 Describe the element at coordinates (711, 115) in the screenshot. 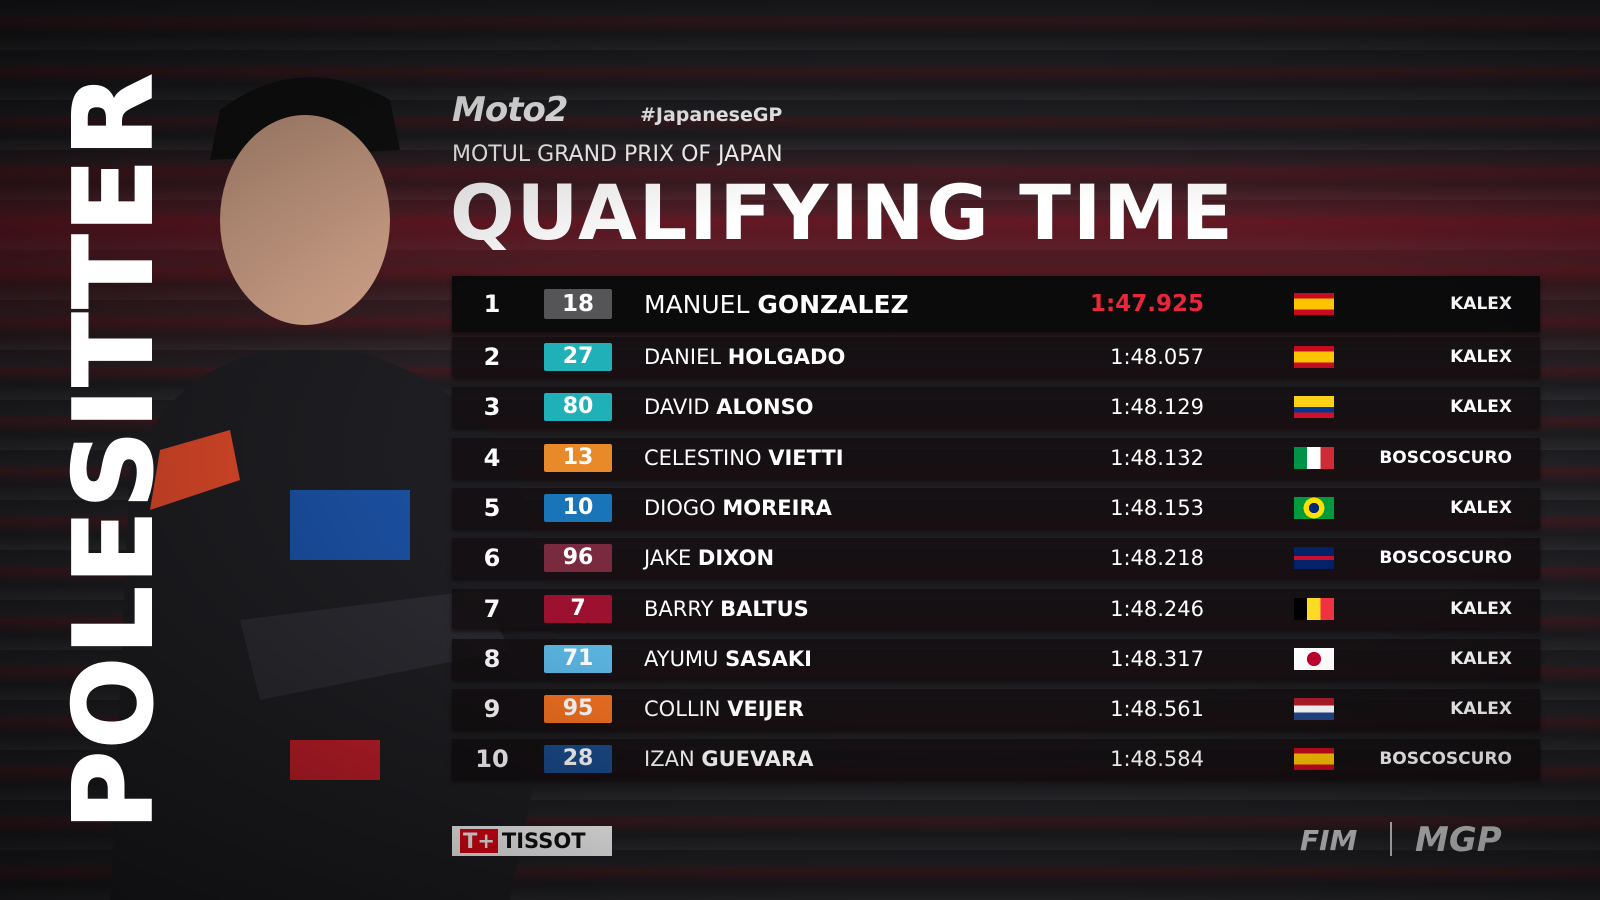

I see `hashtag: #JapaneseGP` at that location.